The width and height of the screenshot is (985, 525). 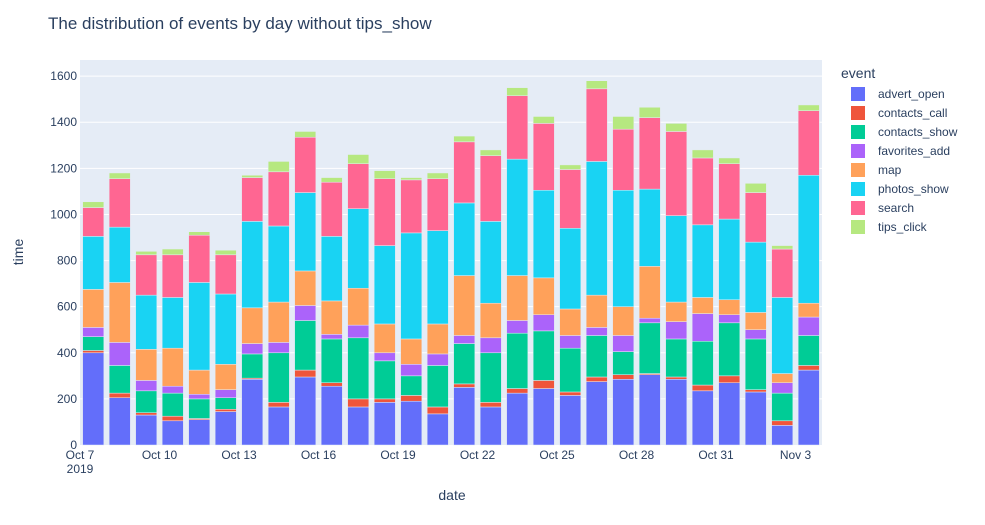 What do you see at coordinates (858, 208) in the screenshot?
I see `legend-swatch-search` at bounding box center [858, 208].